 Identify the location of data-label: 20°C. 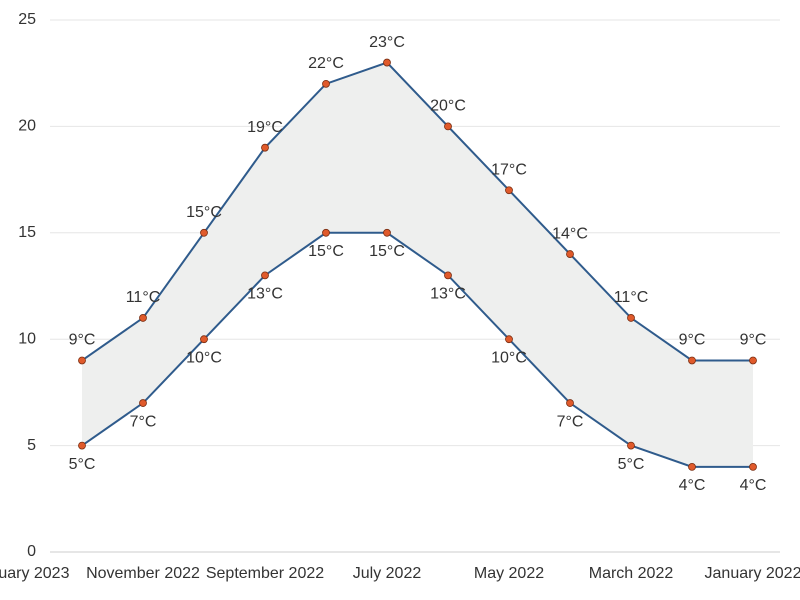
(448, 106).